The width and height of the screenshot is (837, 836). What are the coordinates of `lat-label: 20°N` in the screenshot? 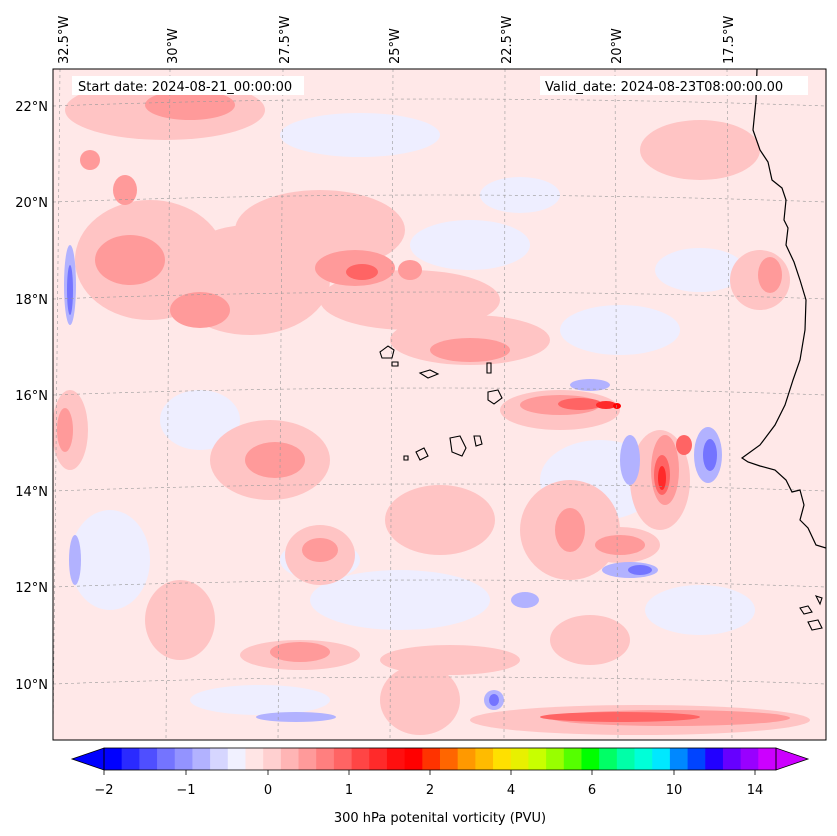 It's located at (31, 203).